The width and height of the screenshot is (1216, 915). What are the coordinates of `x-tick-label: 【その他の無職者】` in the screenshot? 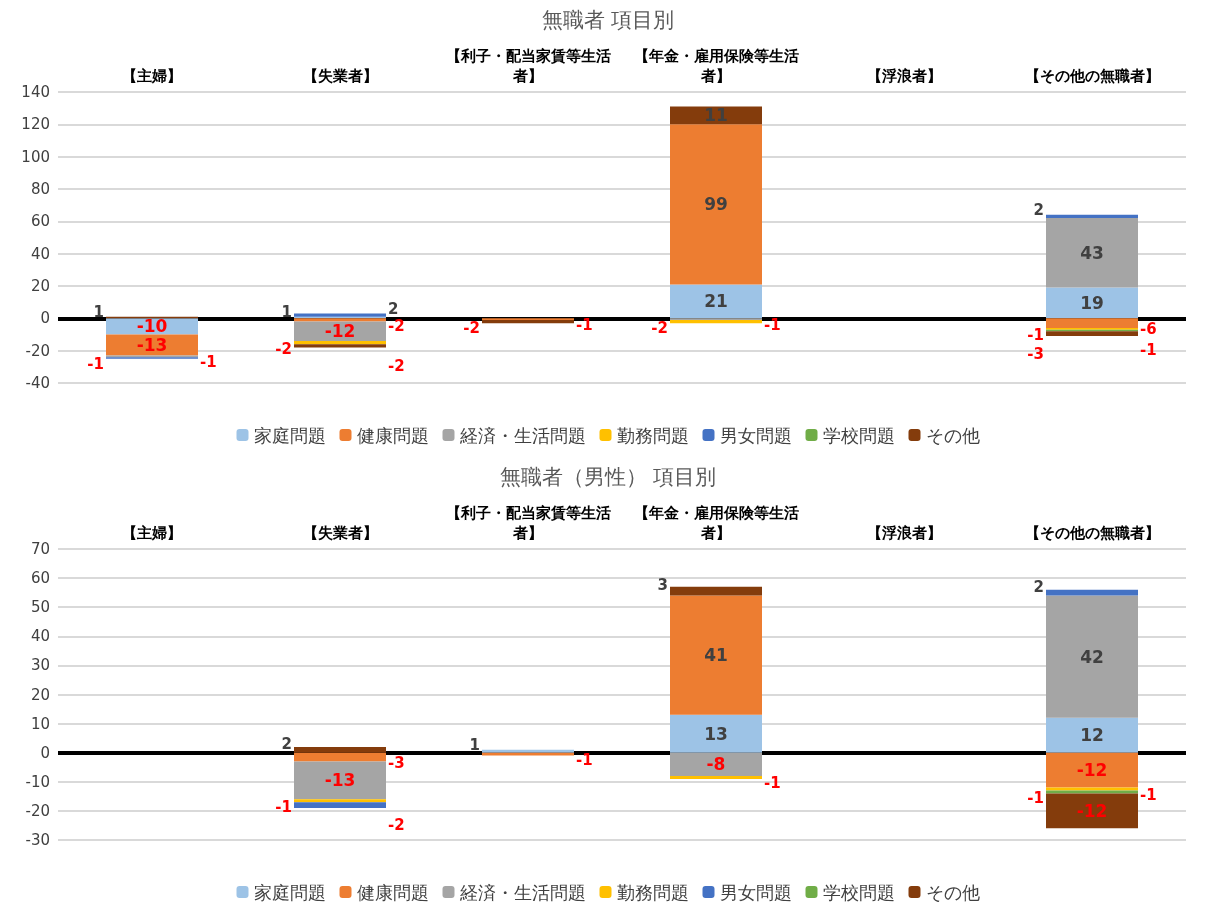 It's located at (1092, 76).